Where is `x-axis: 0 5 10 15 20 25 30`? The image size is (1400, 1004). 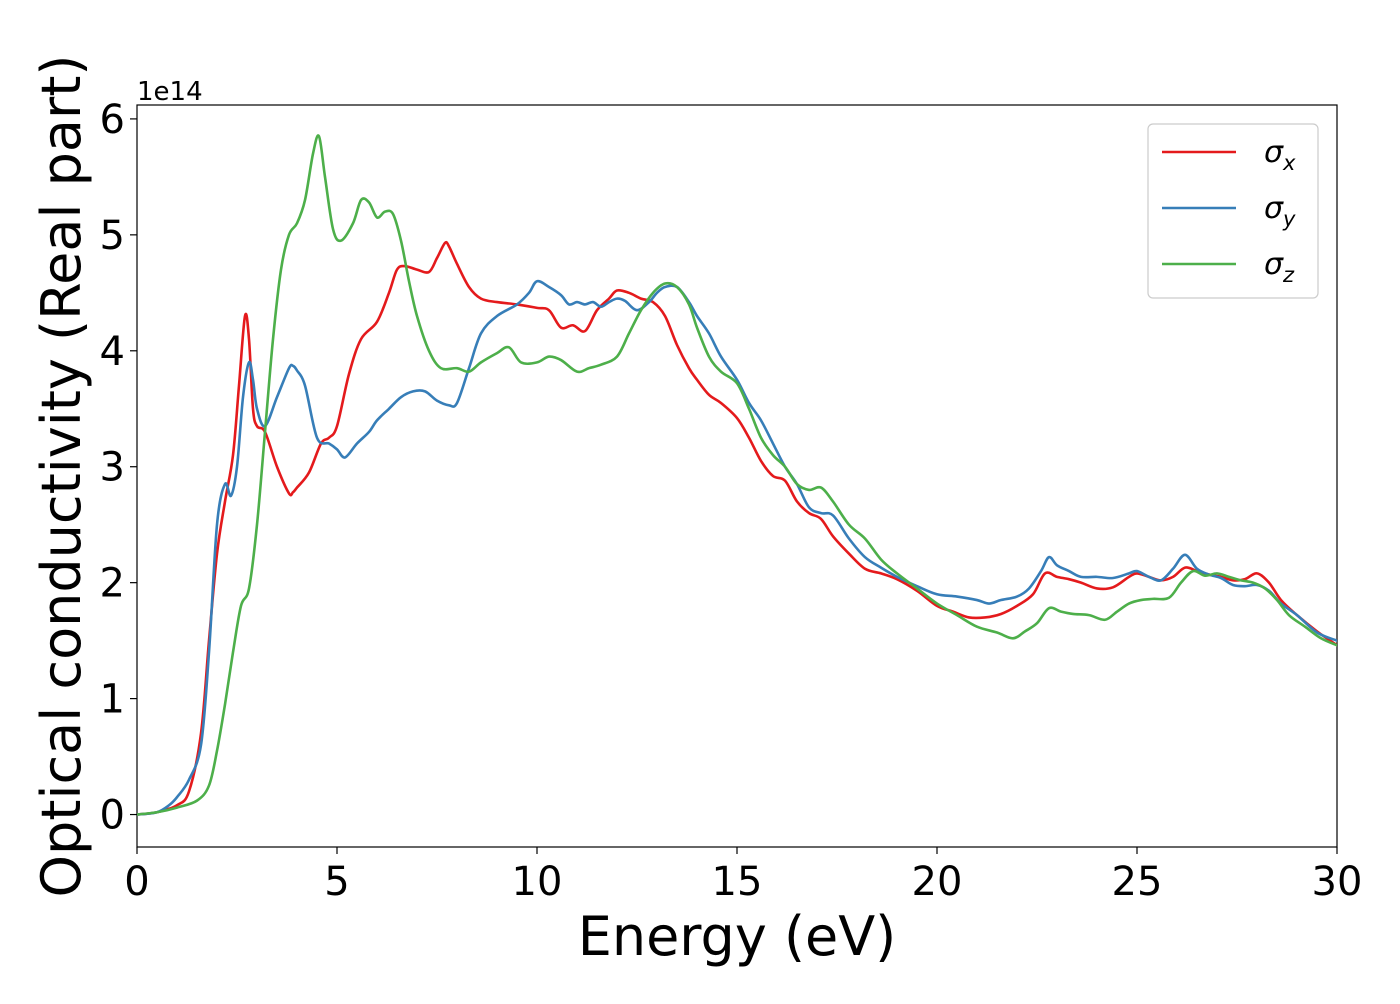
x-axis: 0 5 10 15 20 25 30 is located at coordinates (743, 876).